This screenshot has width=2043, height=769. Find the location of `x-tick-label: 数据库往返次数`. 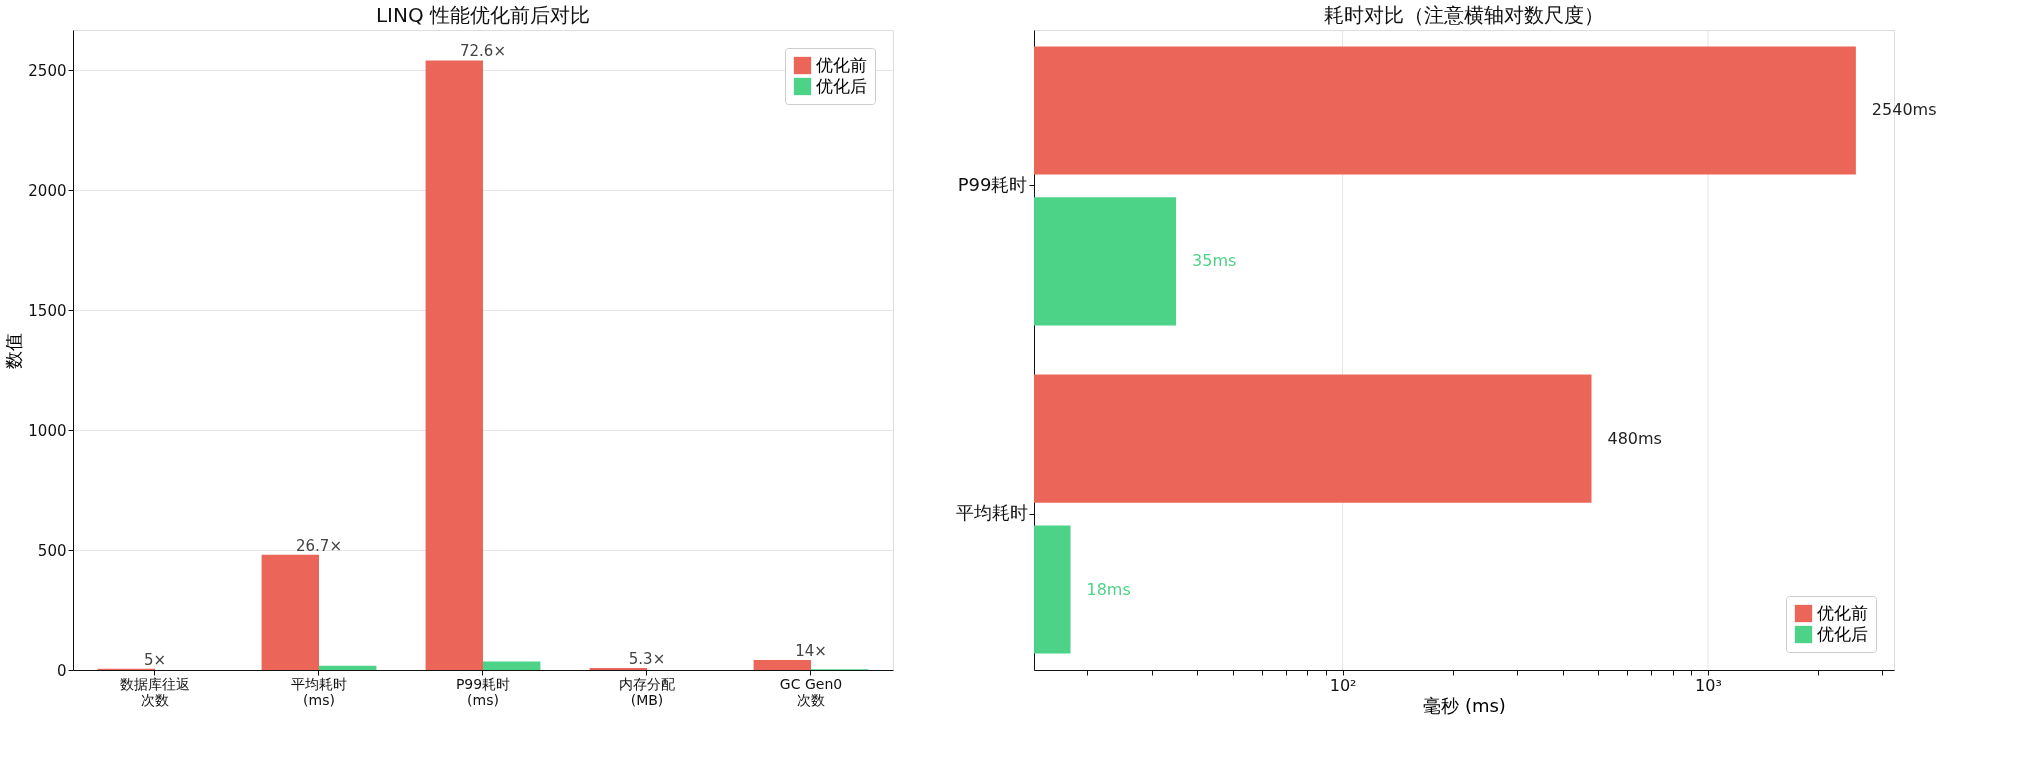

x-tick-label: 数据库往返次数 is located at coordinates (155, 691).